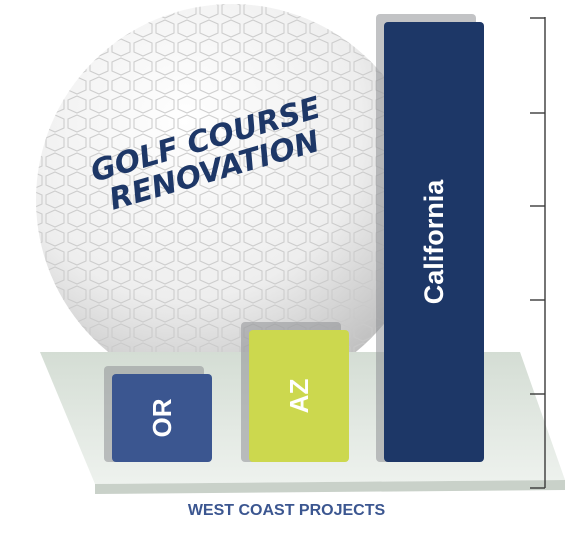 The image size is (573, 534). I want to click on y-axis, so click(538, 253).